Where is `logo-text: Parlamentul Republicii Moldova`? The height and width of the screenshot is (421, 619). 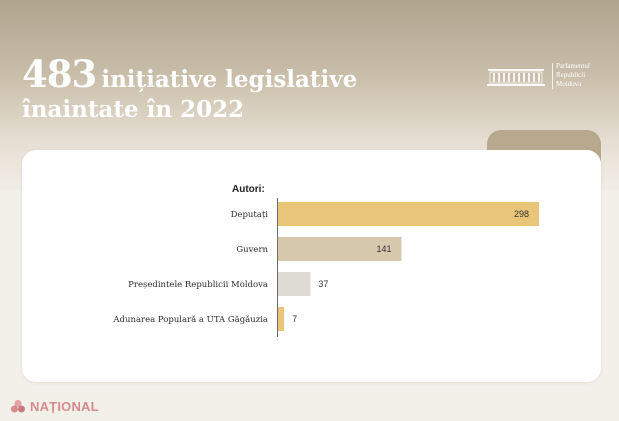
logo-text: Parlamentul Republicii Moldova is located at coordinates (584, 75).